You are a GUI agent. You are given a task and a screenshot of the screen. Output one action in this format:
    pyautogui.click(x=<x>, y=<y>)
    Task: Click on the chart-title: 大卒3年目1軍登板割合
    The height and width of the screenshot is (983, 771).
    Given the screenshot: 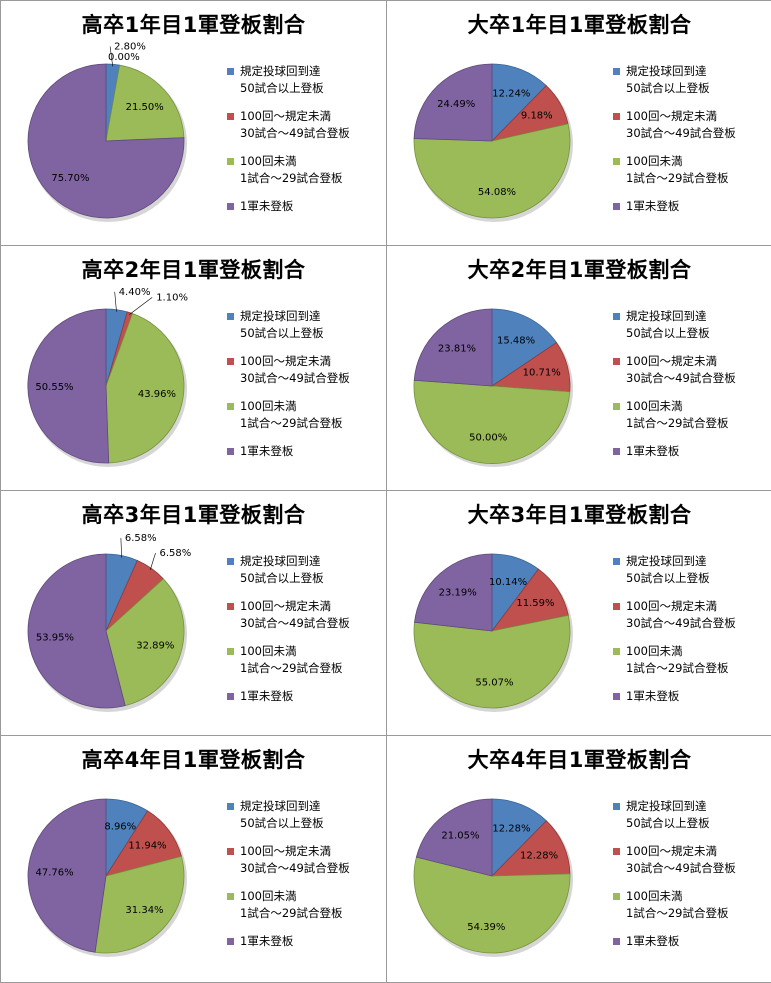 What is the action you would take?
    pyautogui.click(x=579, y=515)
    